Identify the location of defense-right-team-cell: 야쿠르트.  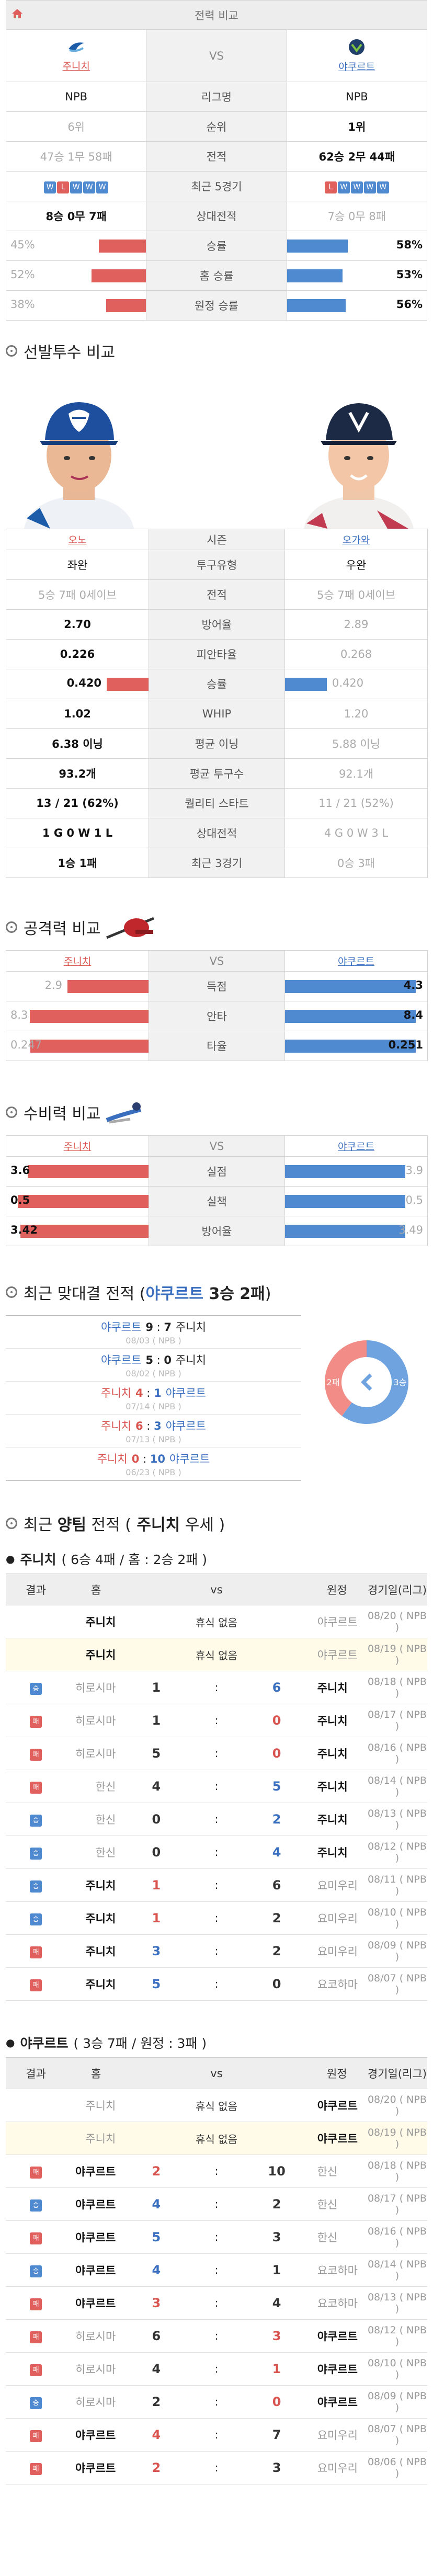
(356, 1146).